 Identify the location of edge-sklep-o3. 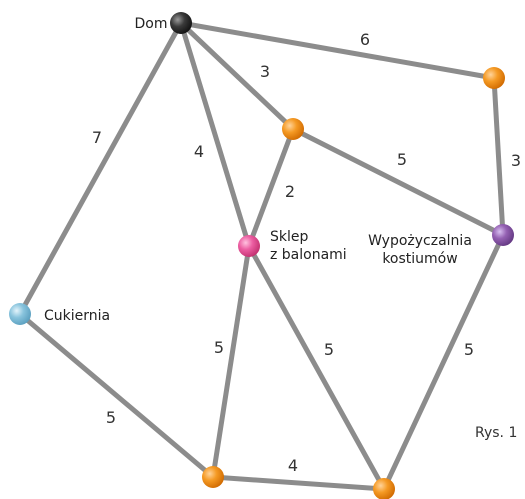
(231, 361).